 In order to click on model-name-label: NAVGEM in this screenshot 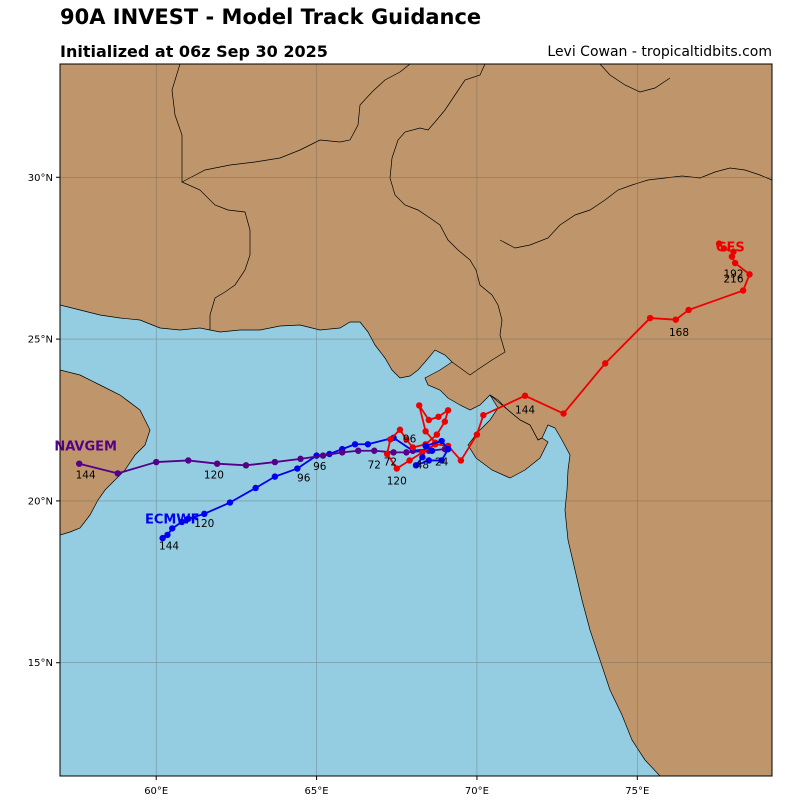, I will do `click(85, 447)`.